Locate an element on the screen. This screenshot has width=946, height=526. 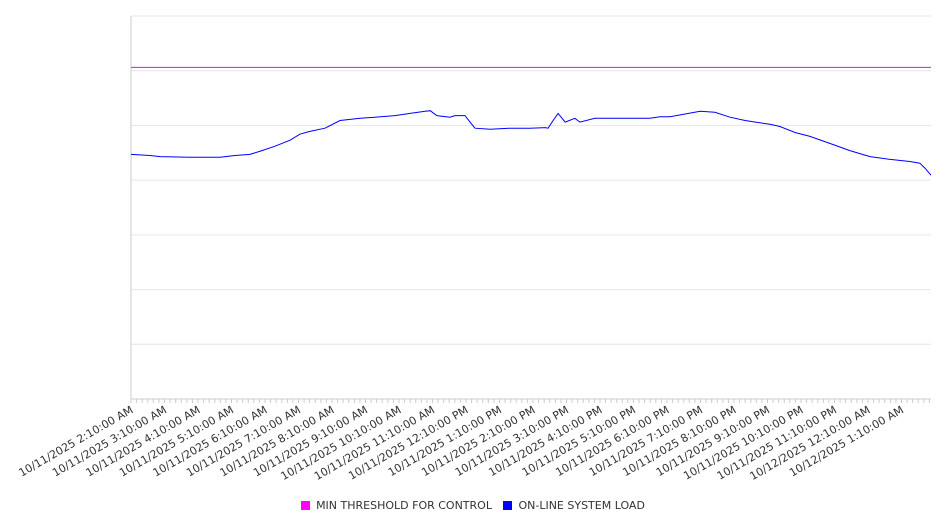
legend-item-system-load: ON-LINE SYSTEM LOAD is located at coordinates (574, 505).